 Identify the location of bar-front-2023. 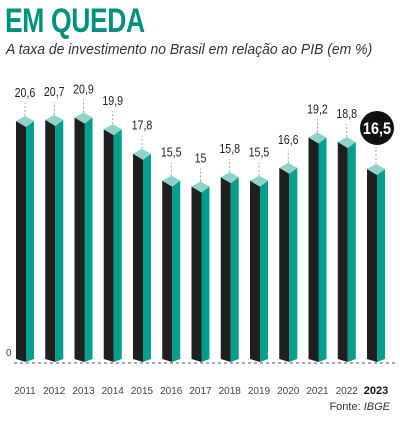
(372, 265).